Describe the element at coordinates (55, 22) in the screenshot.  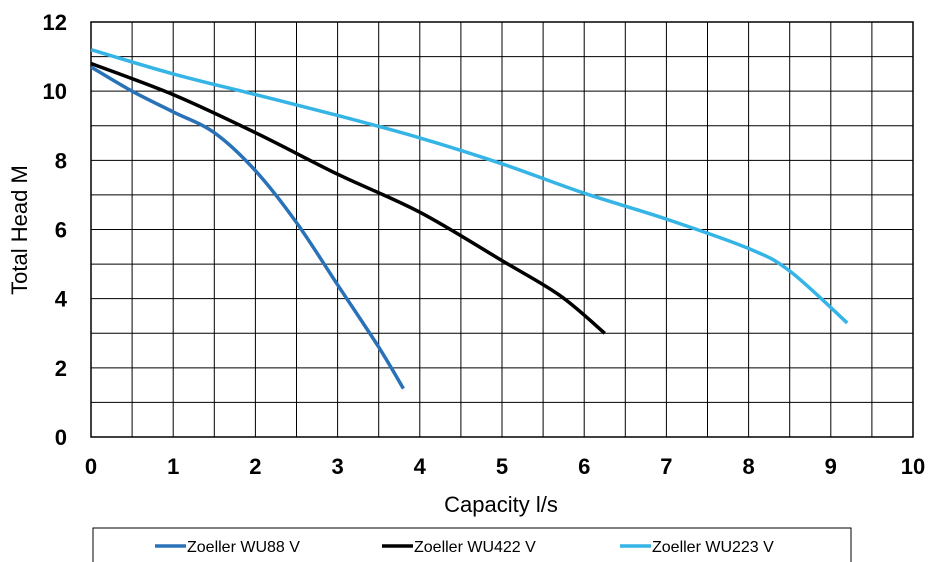
I see `y-tick-label: 12` at that location.